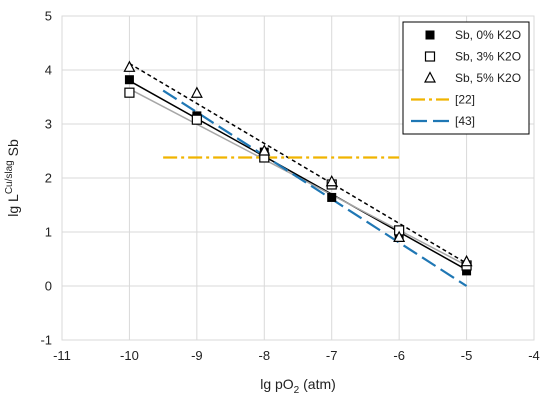 The height and width of the screenshot is (403, 550). I want to click on x-tick-label: -9, so click(197, 355).